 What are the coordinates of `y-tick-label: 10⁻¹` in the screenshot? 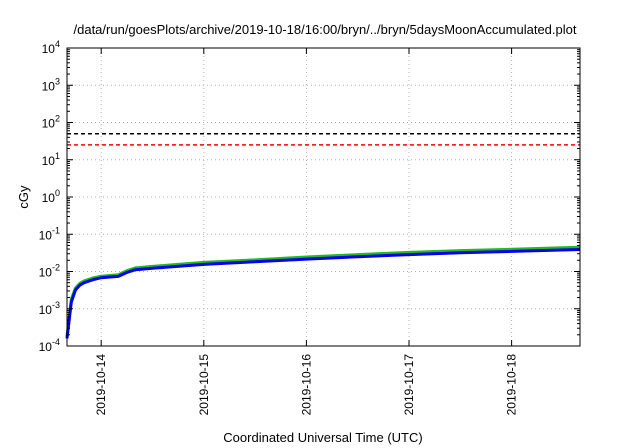 It's located at (49, 233).